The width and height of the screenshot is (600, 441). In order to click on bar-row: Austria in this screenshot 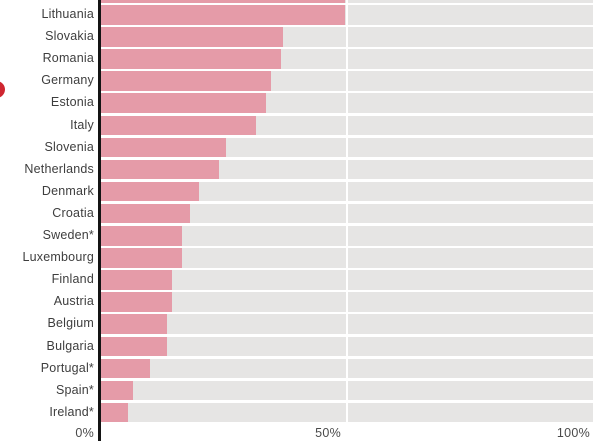, I will do `click(300, 302)`.